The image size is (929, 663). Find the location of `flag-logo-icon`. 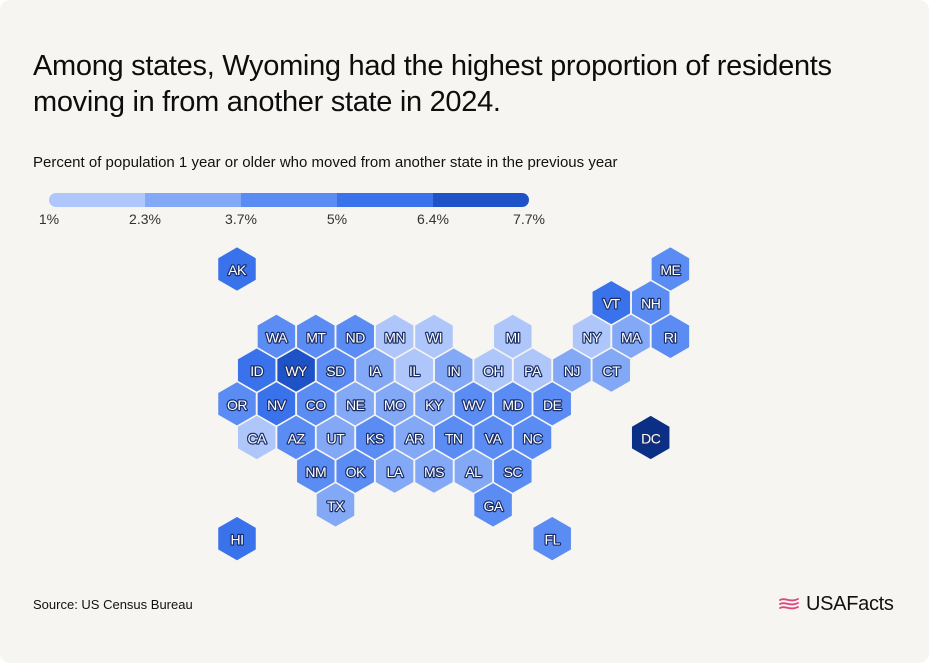

flag-logo-icon is located at coordinates (789, 603).